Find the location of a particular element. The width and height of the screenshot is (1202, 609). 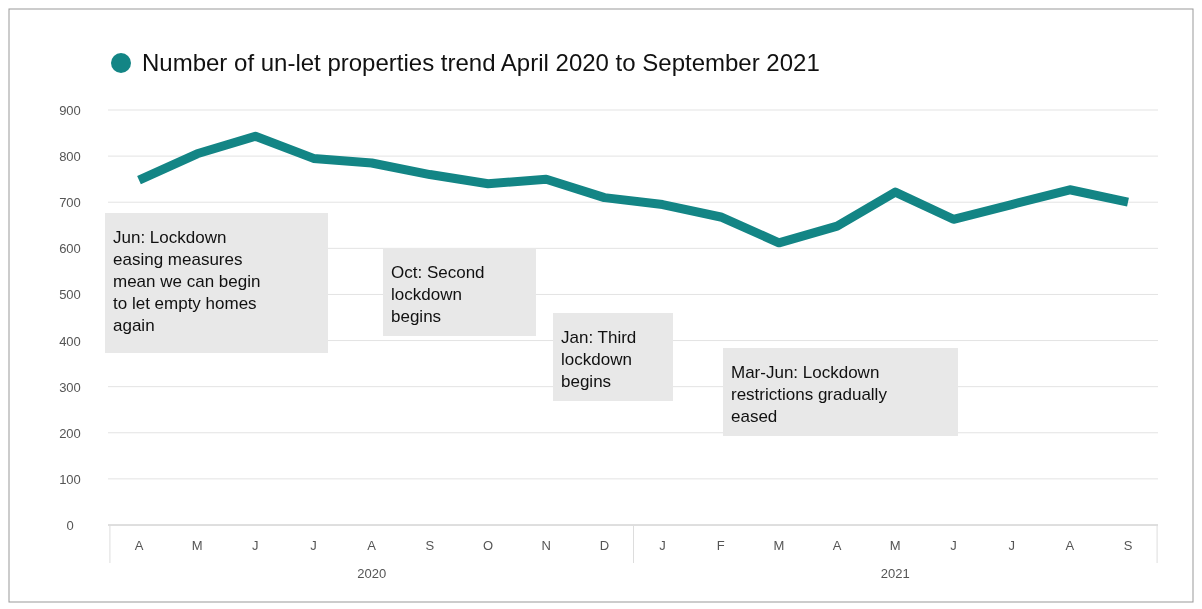

y-tick-label: 900 is located at coordinates (70, 110).